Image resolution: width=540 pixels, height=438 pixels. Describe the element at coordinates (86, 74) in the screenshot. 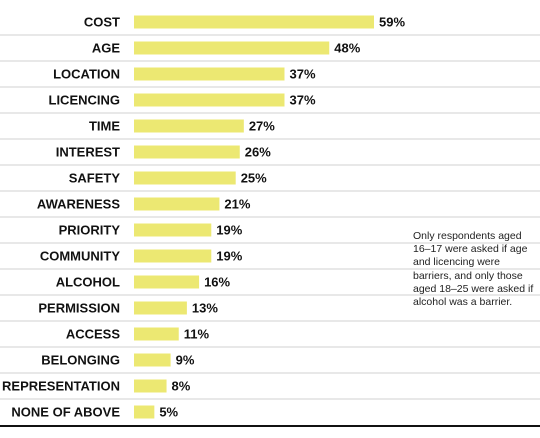

I see `category-label: LOCATION` at that location.